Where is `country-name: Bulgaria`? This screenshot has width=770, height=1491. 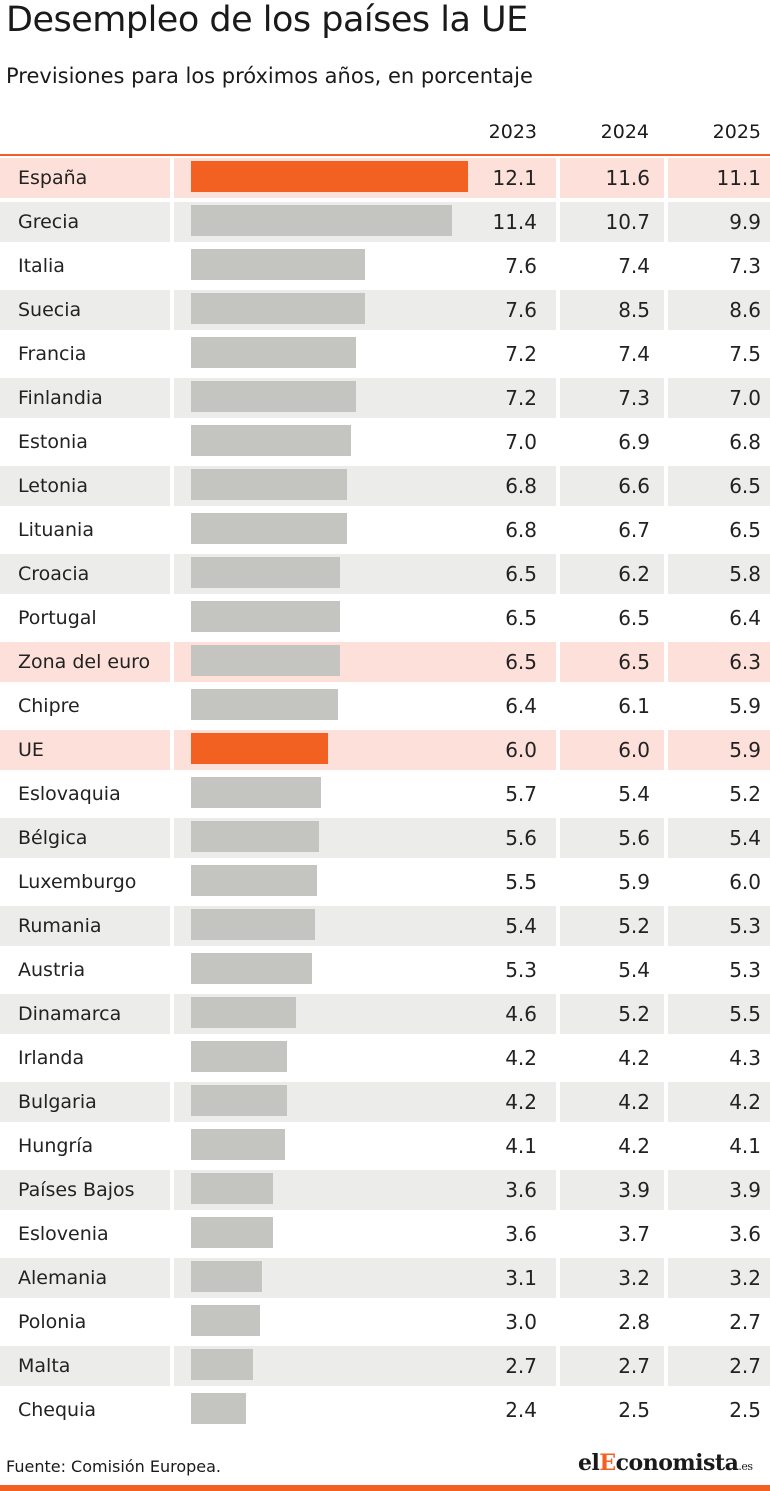
country-name: Bulgaria is located at coordinates (57, 1102).